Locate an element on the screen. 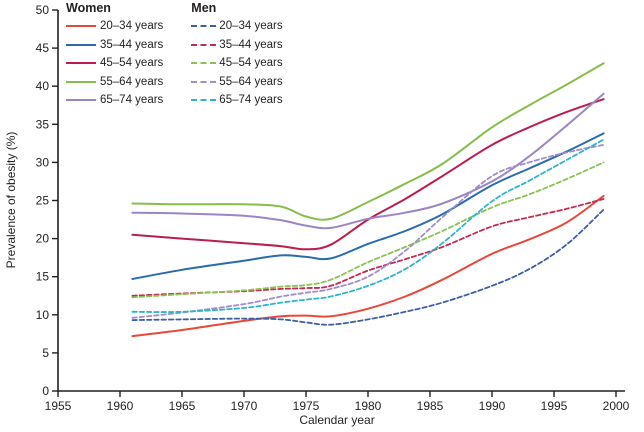  legend-item-men-20-34: 20–34 years is located at coordinates (237, 26).